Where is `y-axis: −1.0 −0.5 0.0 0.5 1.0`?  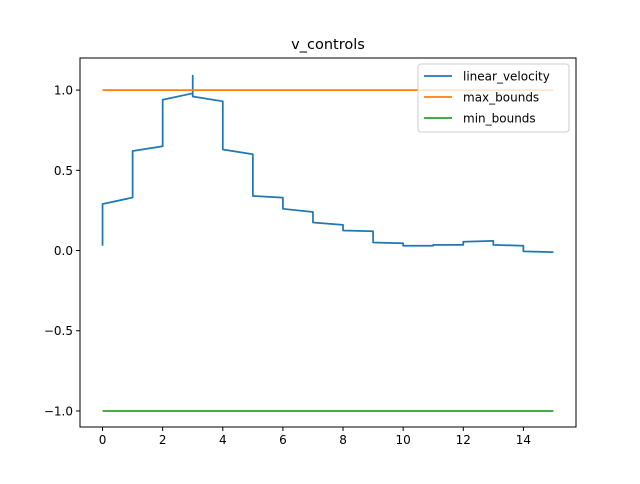
y-axis: −1.0 −0.5 0.0 0.5 1.0 is located at coordinates (62, 251).